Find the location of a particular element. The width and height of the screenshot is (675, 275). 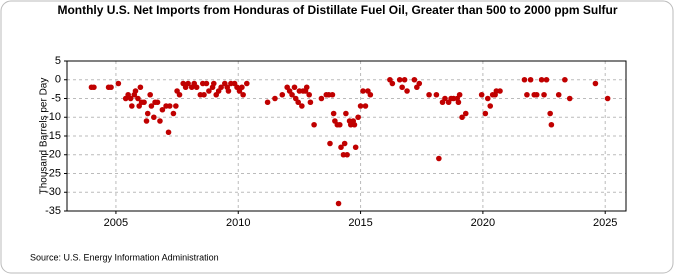

y-tick-label: 0 is located at coordinates (58, 80).